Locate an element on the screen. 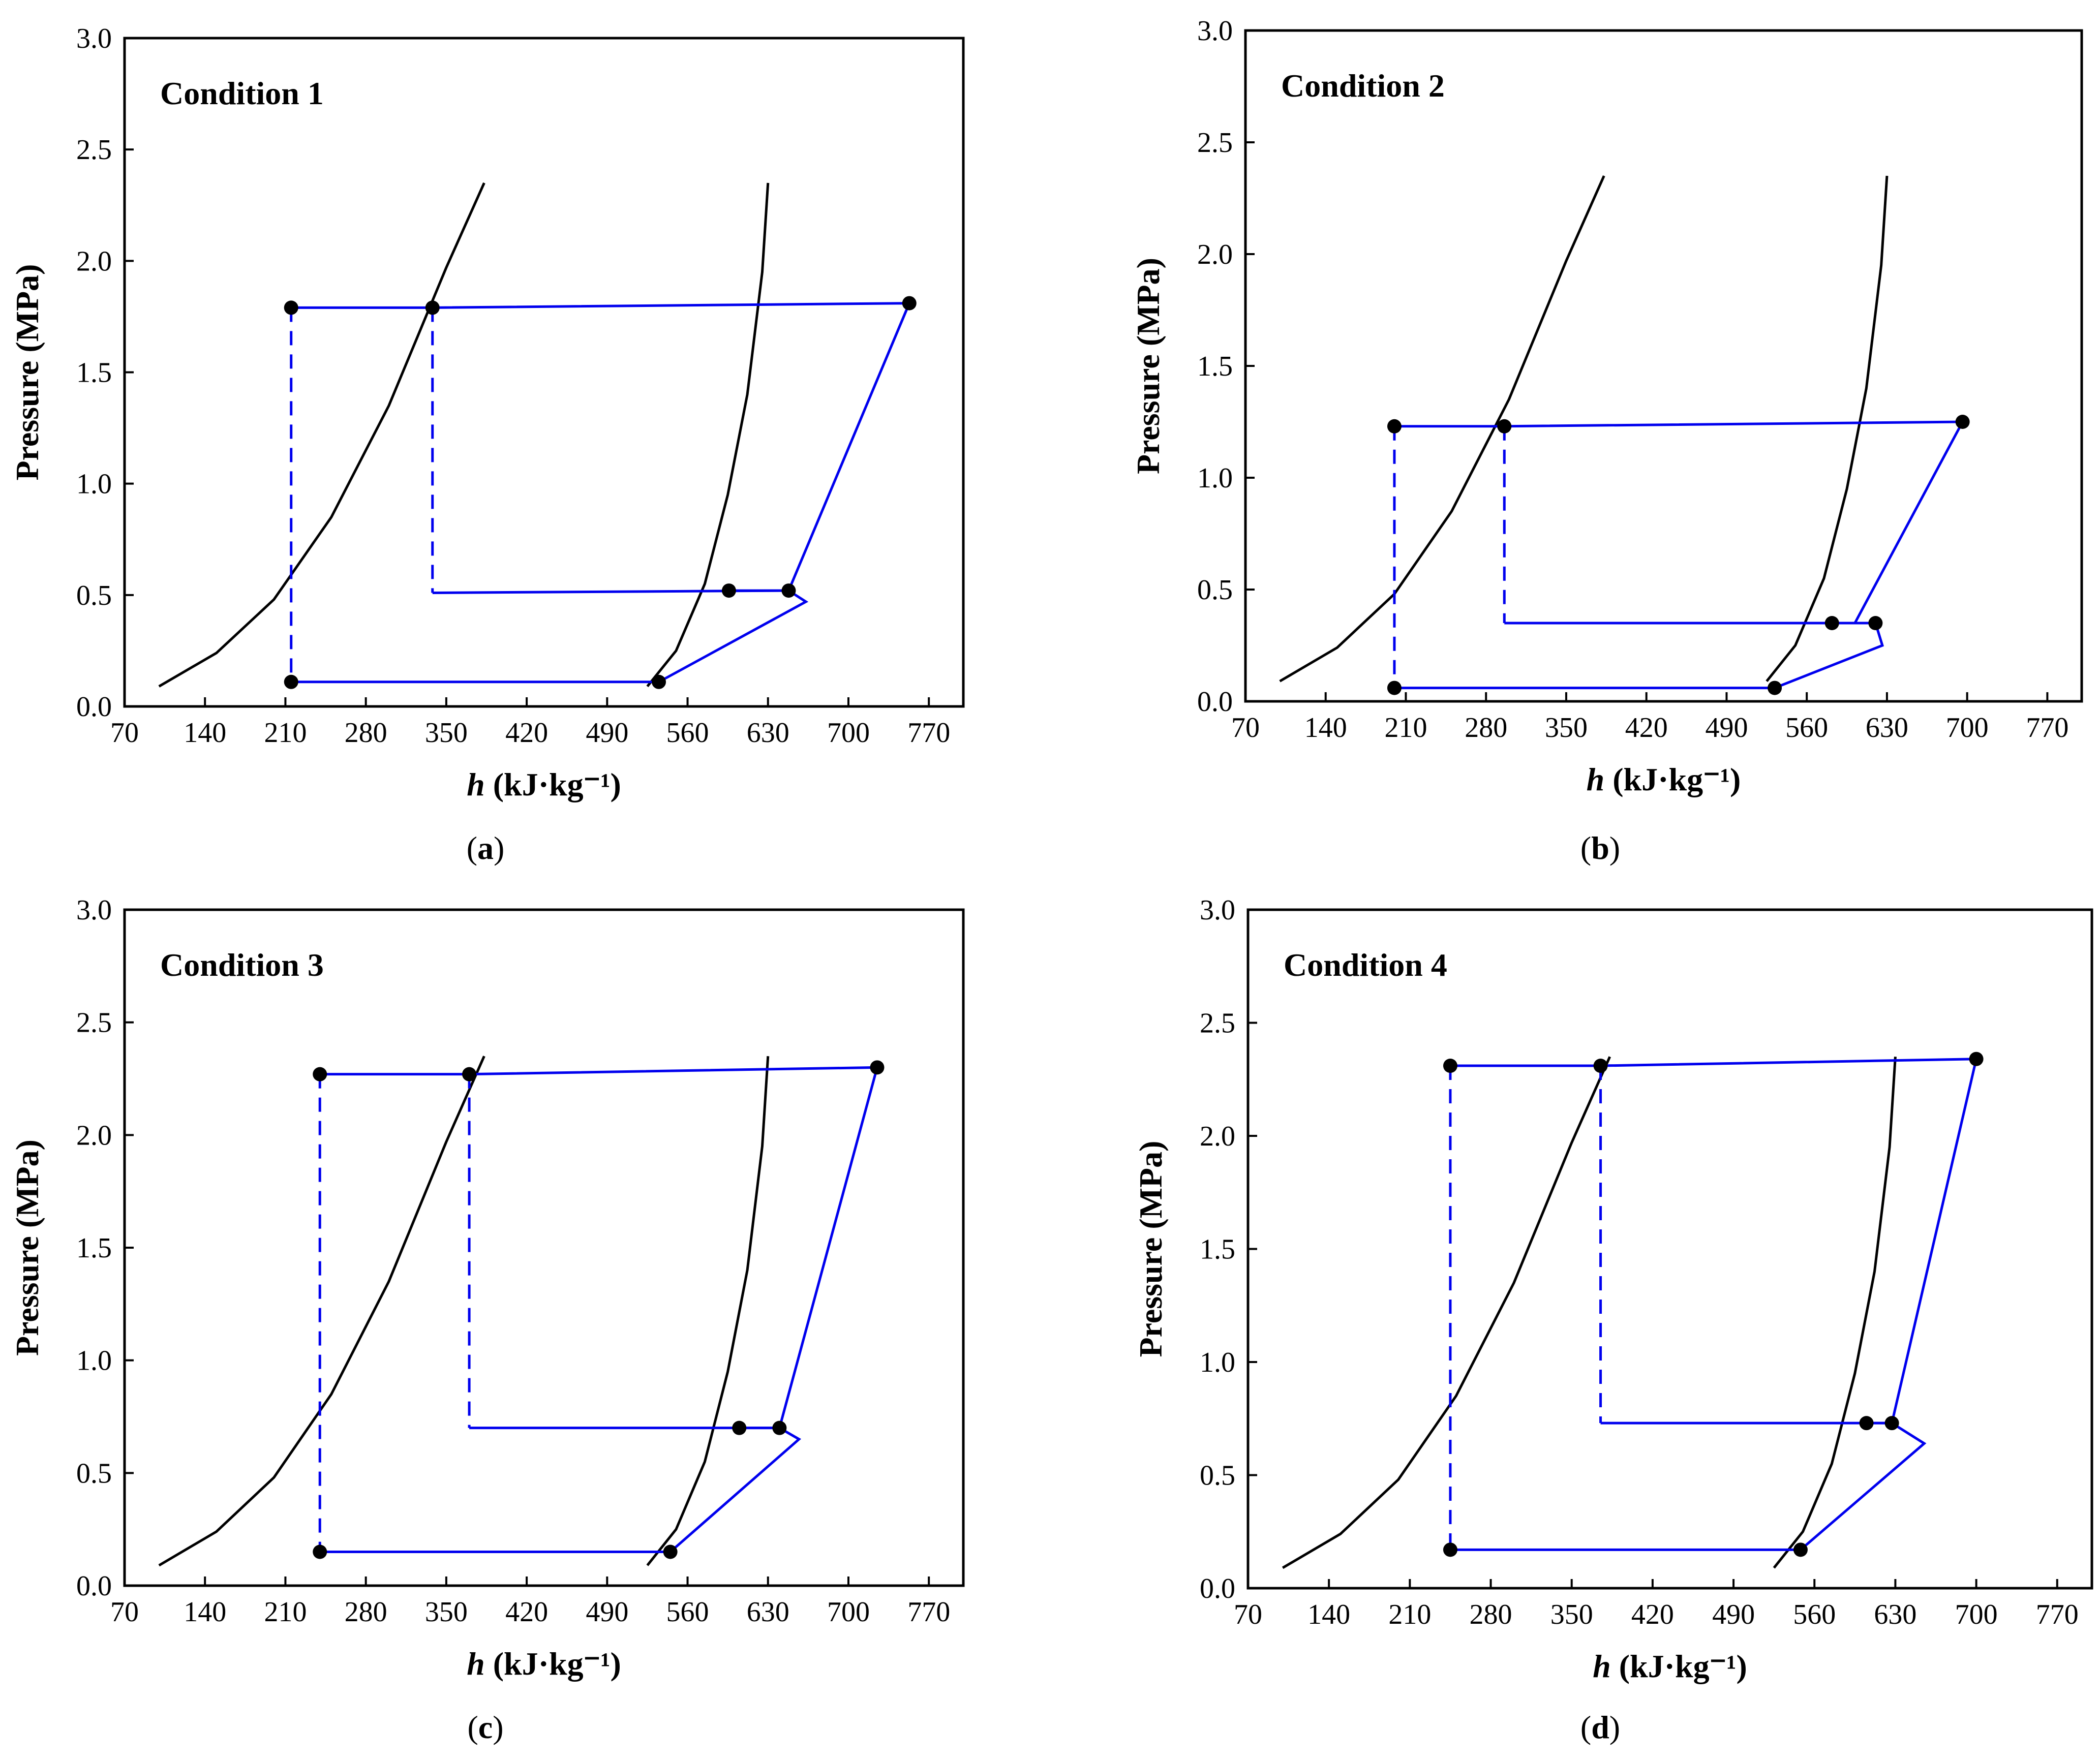 The height and width of the screenshot is (1762, 2100). panel-label-part: b is located at coordinates (1600, 848).